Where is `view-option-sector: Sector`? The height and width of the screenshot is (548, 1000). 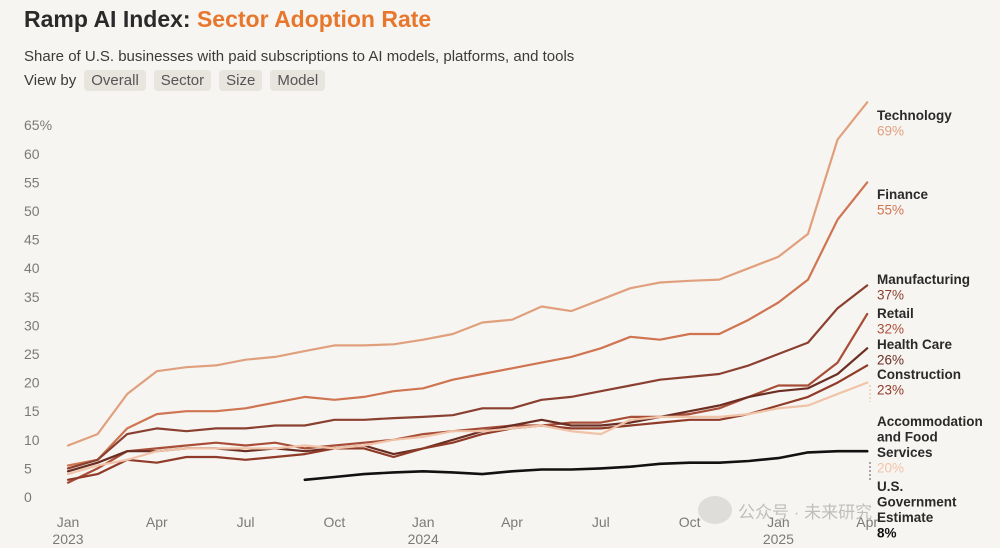 view-option-sector: Sector is located at coordinates (182, 80).